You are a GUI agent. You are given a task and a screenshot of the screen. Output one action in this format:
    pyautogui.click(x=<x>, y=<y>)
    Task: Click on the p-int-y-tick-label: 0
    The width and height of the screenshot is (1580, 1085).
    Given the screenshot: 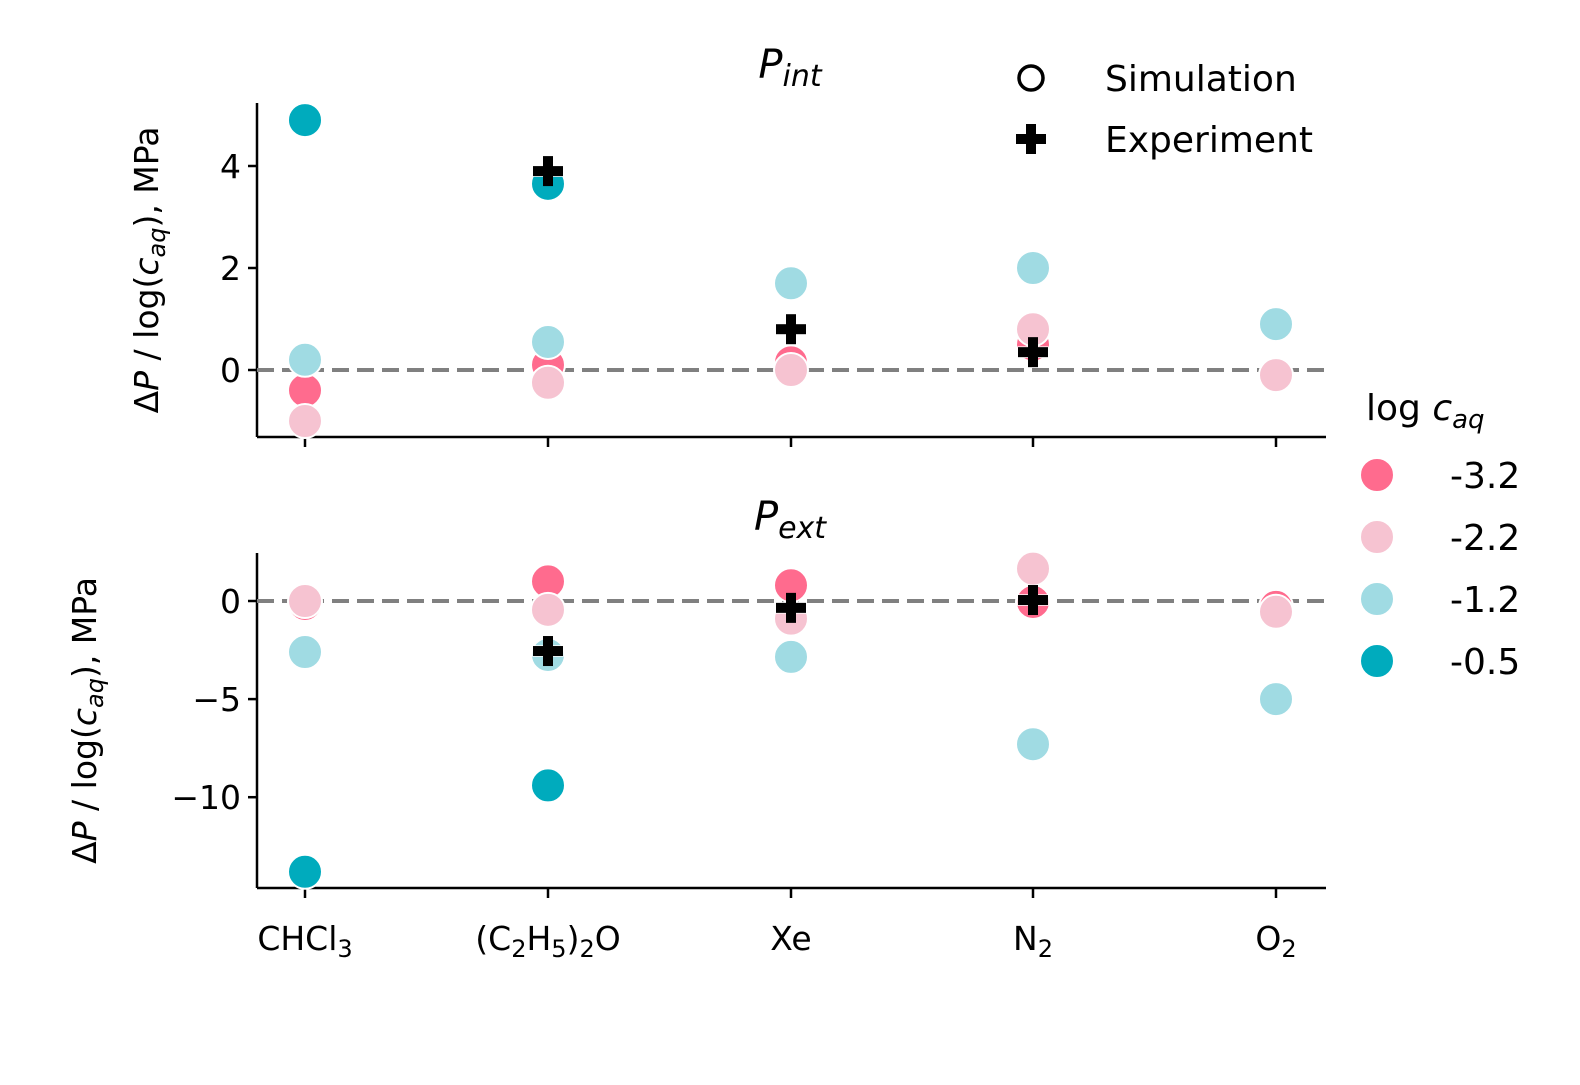 What is the action you would take?
    pyautogui.click(x=230, y=370)
    